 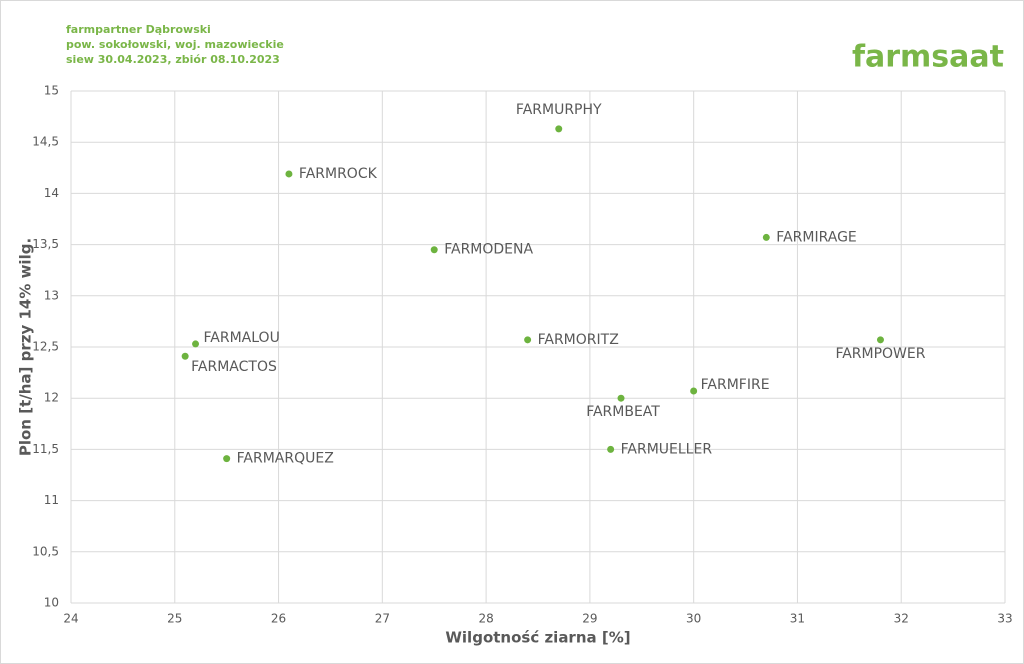 I want to click on point-label: FARMORITZ, so click(x=578, y=340).